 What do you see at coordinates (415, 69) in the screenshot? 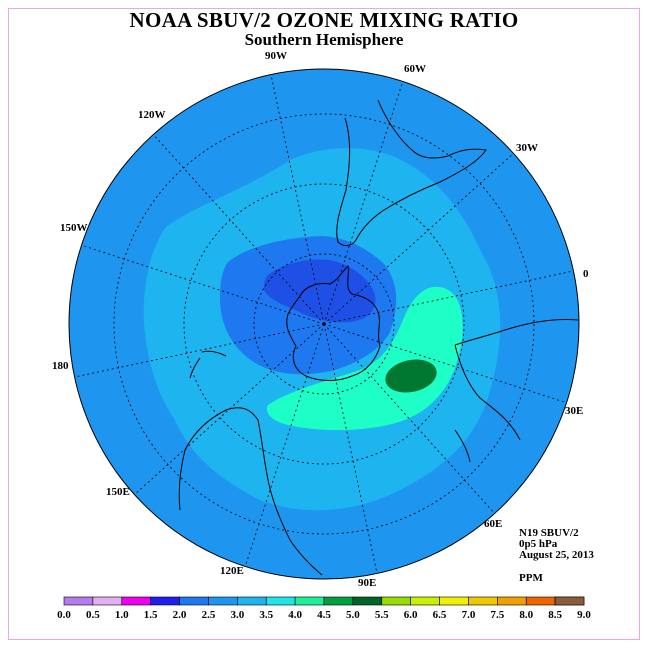
I see `lon-label-60w: 60W` at bounding box center [415, 69].